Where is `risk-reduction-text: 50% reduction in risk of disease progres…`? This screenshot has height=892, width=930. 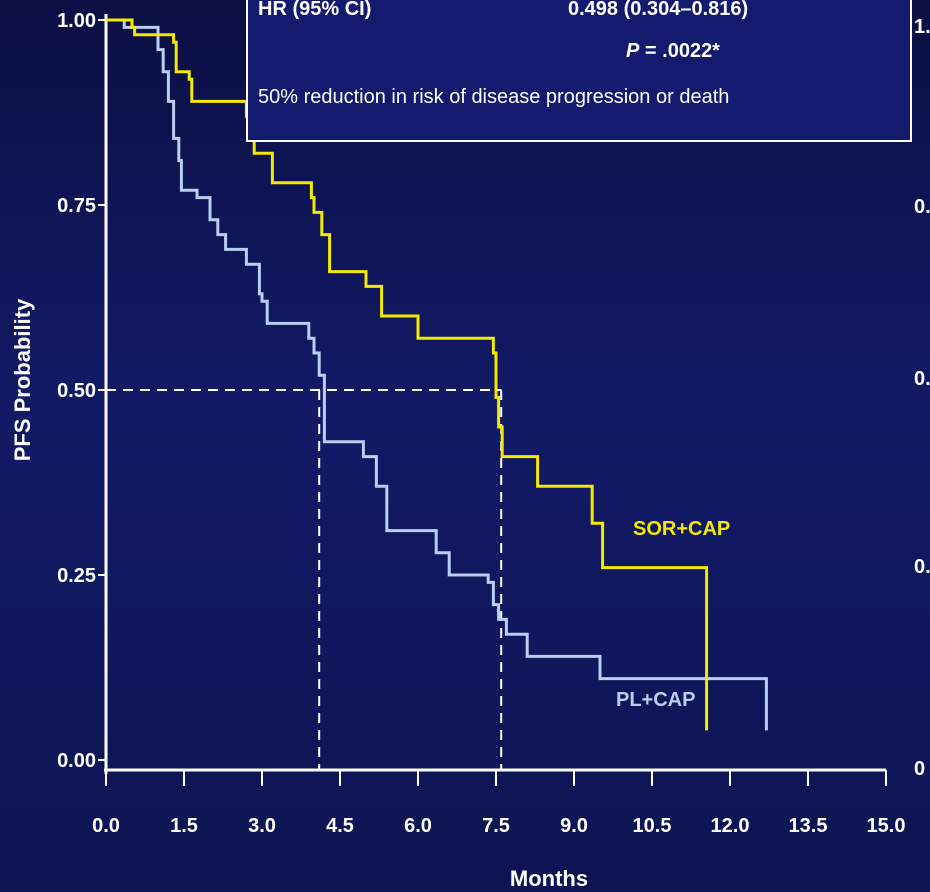
risk-reduction-text: 50% reduction in risk of disease progres… is located at coordinates (494, 97).